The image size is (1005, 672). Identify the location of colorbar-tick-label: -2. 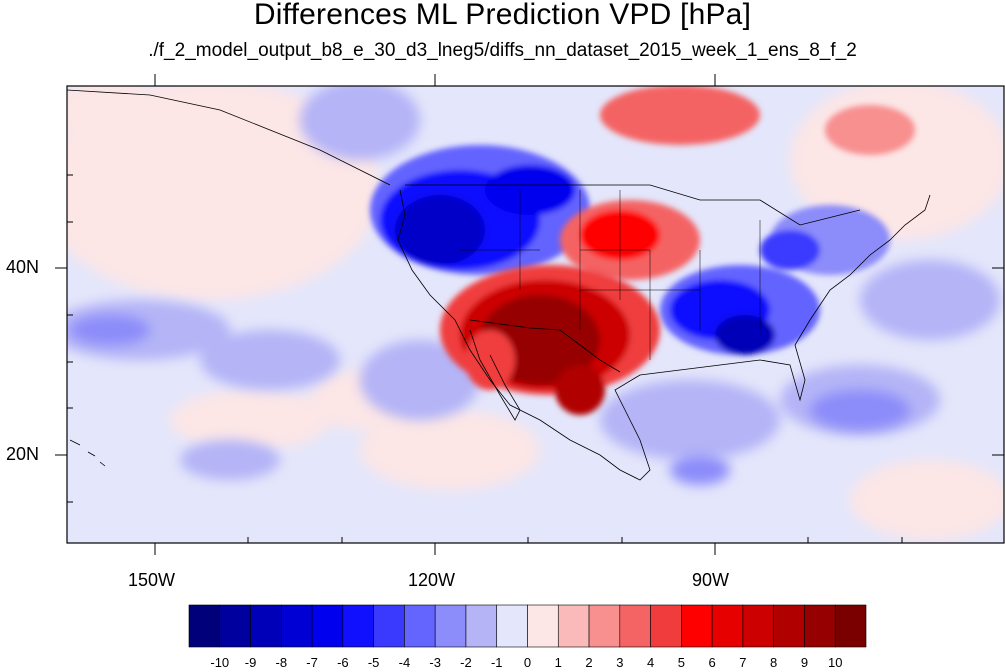
(466, 662).